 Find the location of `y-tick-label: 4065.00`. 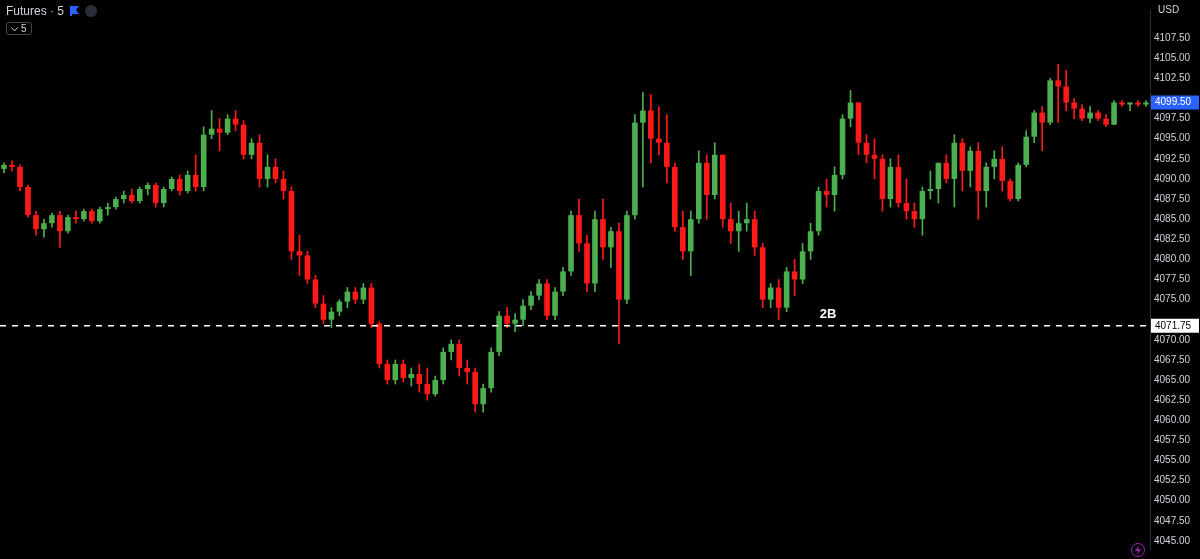

y-tick-label: 4065.00 is located at coordinates (1172, 379).